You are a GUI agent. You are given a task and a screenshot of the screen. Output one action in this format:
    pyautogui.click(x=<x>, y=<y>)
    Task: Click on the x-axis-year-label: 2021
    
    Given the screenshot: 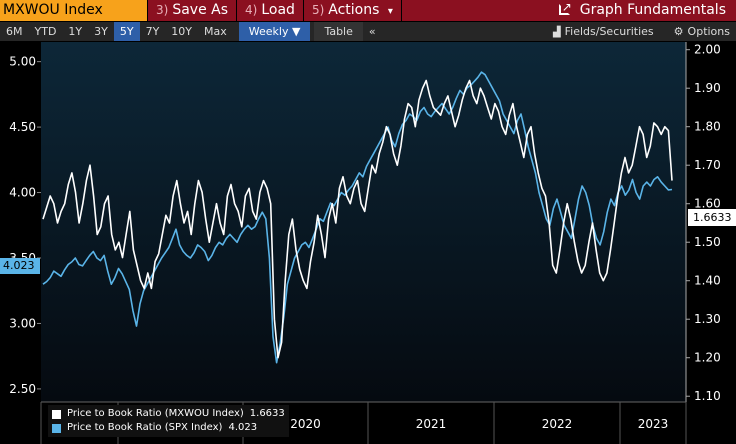 What is the action you would take?
    pyautogui.click(x=431, y=424)
    